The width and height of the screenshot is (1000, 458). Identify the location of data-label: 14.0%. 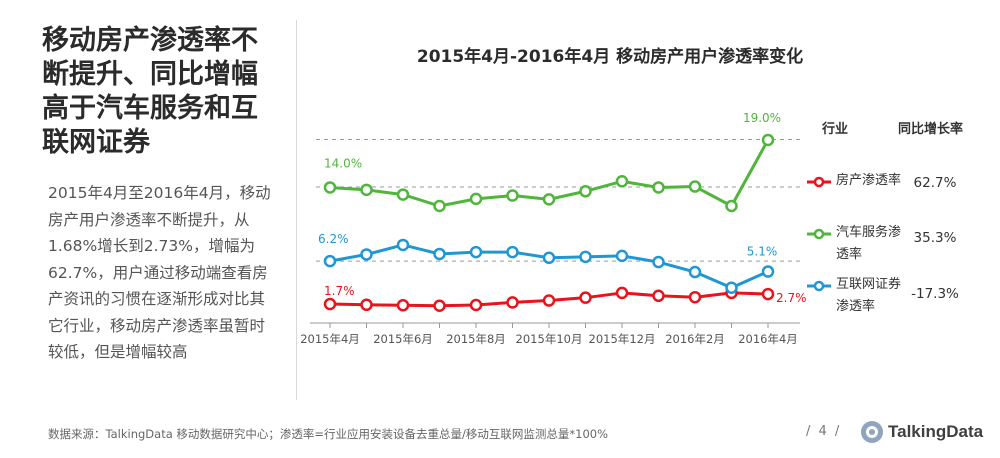
(343, 163).